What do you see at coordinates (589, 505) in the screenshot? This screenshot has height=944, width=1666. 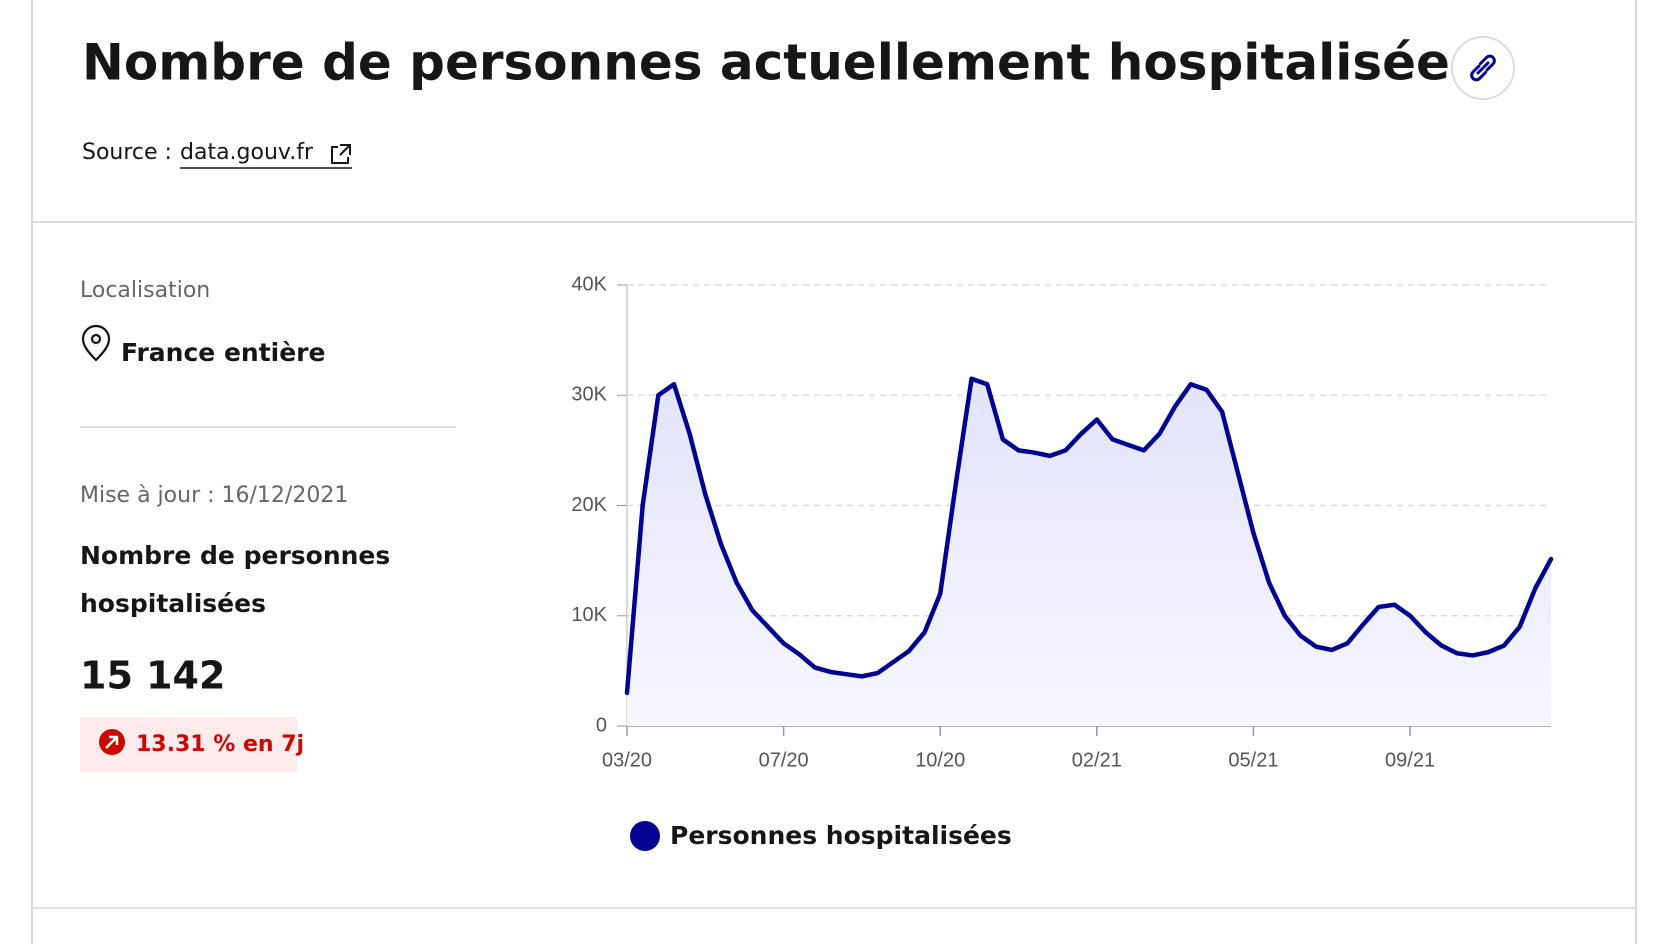 I see `y-tick-label: 20K` at bounding box center [589, 505].